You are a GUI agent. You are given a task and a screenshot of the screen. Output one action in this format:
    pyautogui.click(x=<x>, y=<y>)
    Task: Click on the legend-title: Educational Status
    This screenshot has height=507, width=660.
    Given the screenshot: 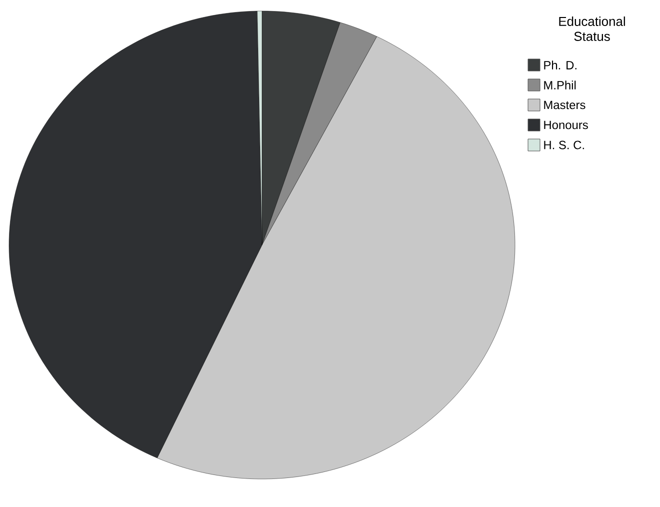 What is the action you would take?
    pyautogui.click(x=592, y=28)
    